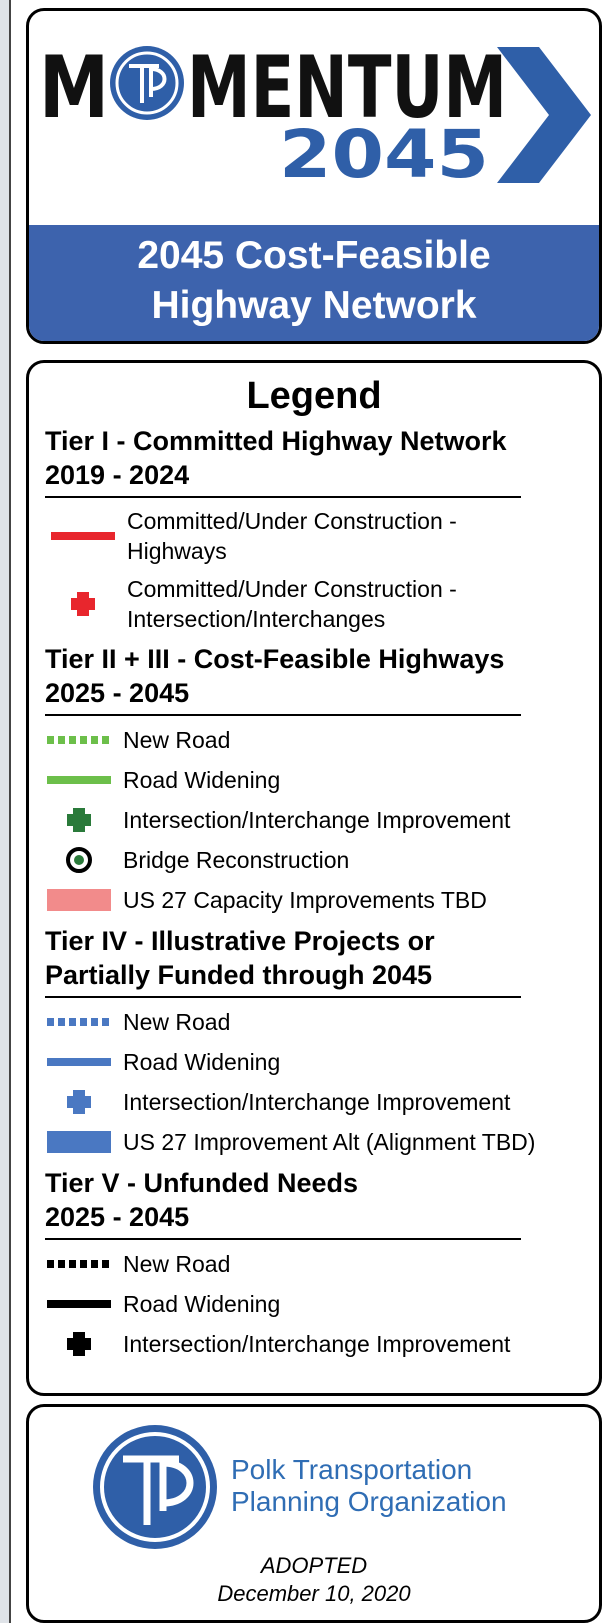  I want to click on section-title-line: Tier IV - Illustrative Projects or, so click(240, 941).